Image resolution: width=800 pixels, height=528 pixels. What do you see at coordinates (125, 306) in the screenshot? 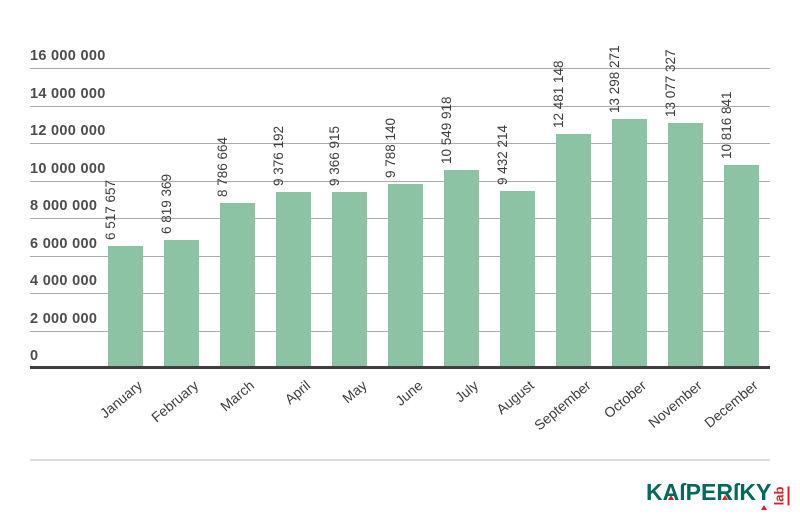
I see `bar-january` at bounding box center [125, 306].